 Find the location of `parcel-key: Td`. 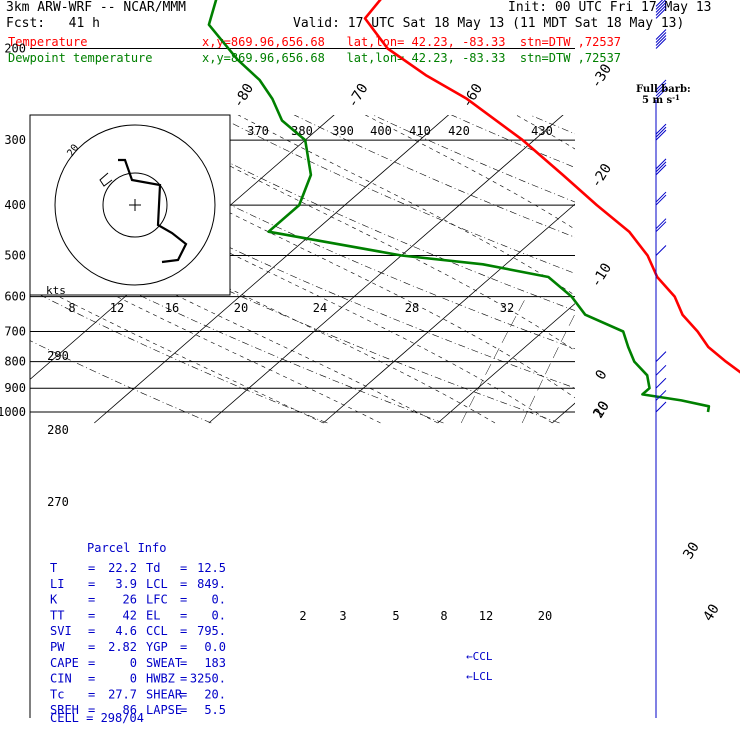

parcel-key: Td is located at coordinates (153, 568).